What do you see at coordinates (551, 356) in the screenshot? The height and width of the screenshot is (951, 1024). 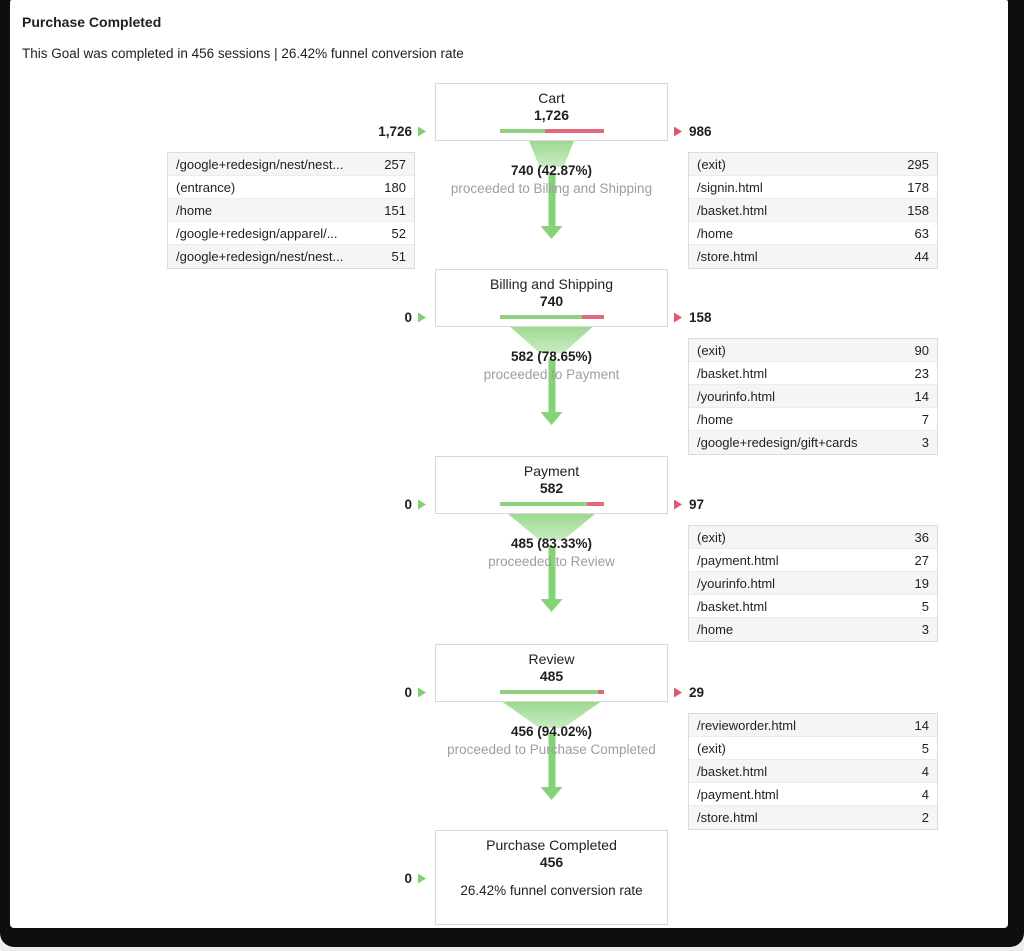 I see `proceeded-count: 582 (78.65%)` at bounding box center [551, 356].